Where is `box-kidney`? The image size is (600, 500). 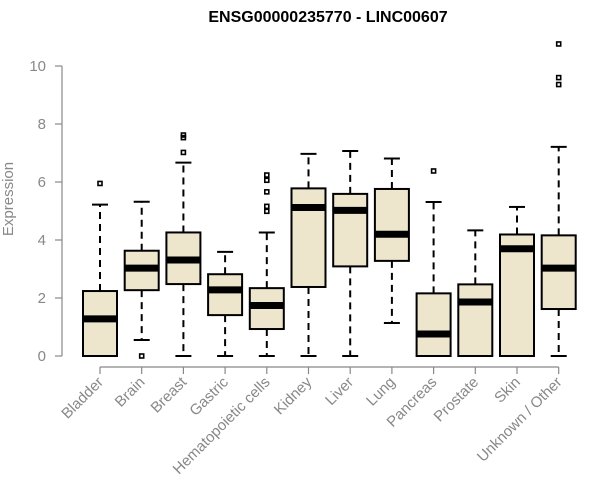 box-kidney is located at coordinates (308, 254).